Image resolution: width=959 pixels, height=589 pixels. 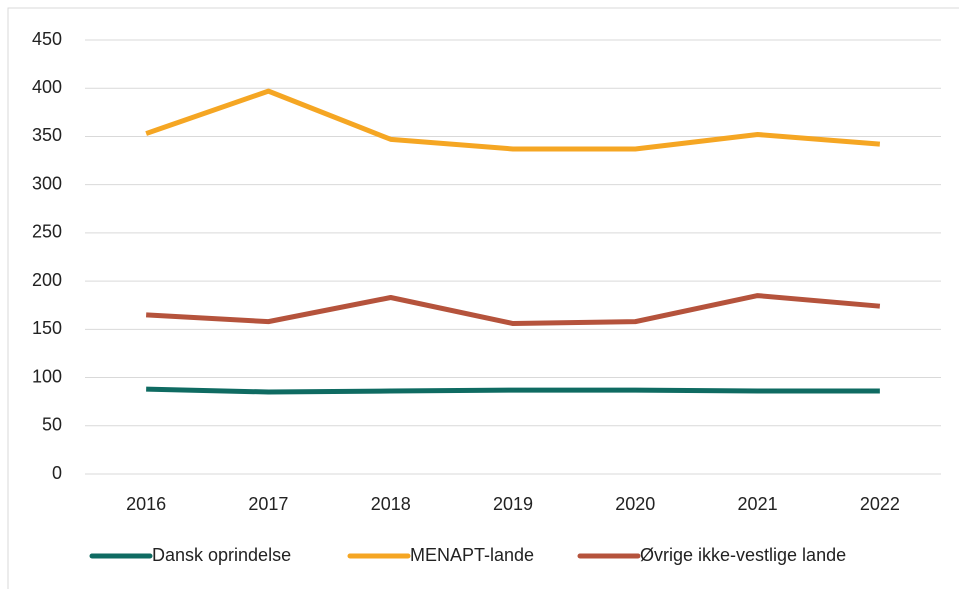 I want to click on legend-label: MENAPT-lande, so click(x=472, y=555).